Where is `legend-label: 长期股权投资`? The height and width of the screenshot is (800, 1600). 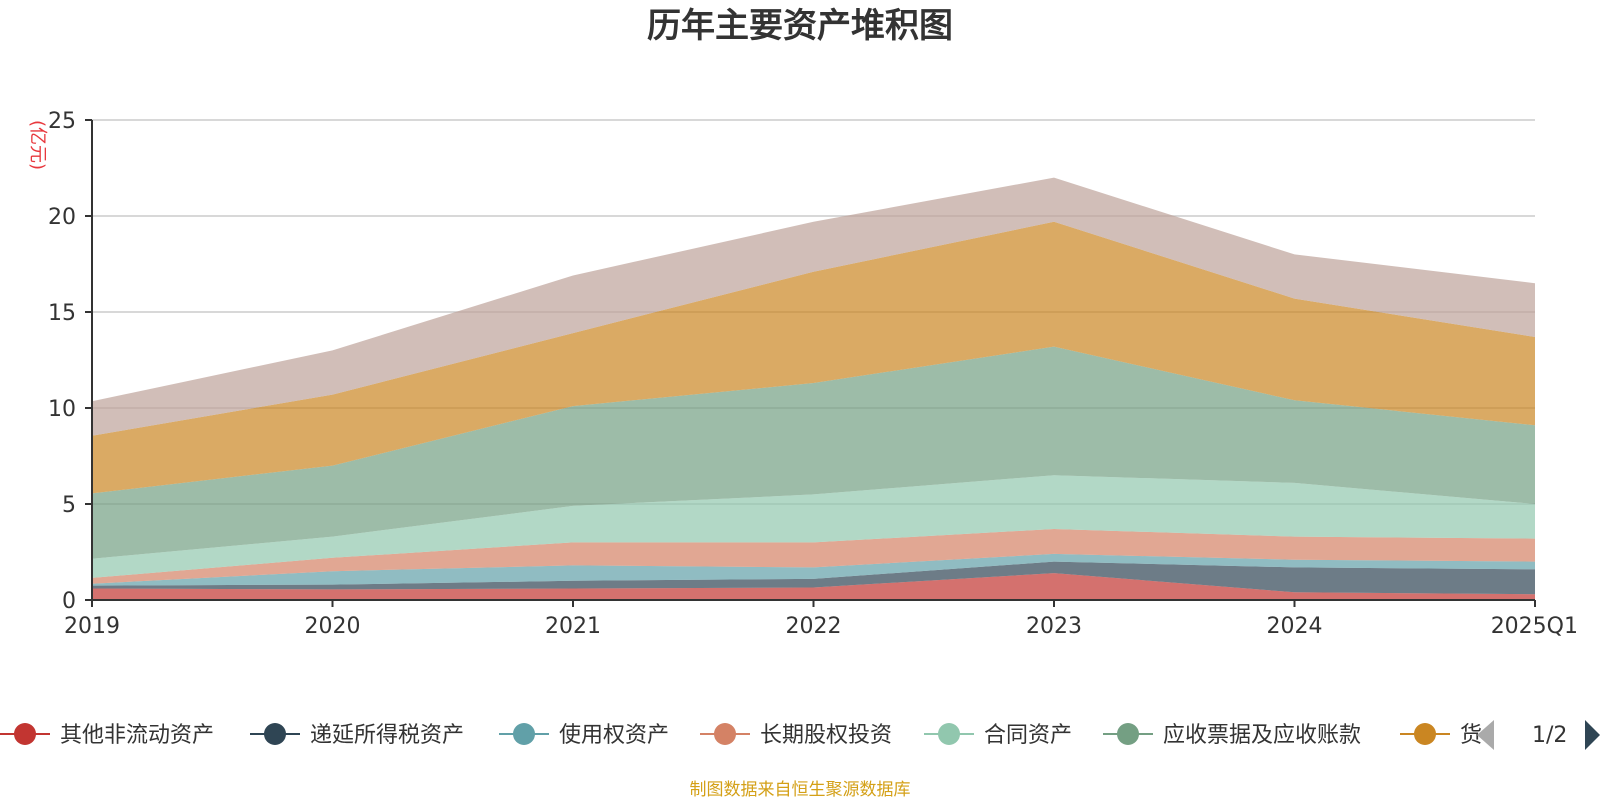
legend-label: 长期股权投资 is located at coordinates (826, 735).